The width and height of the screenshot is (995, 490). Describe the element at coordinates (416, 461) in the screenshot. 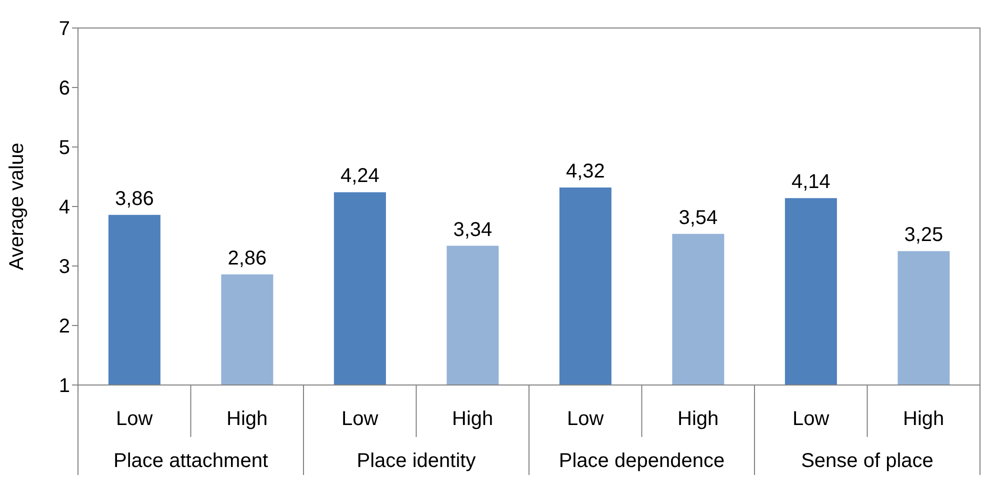

I see `text: Place identity` at that location.